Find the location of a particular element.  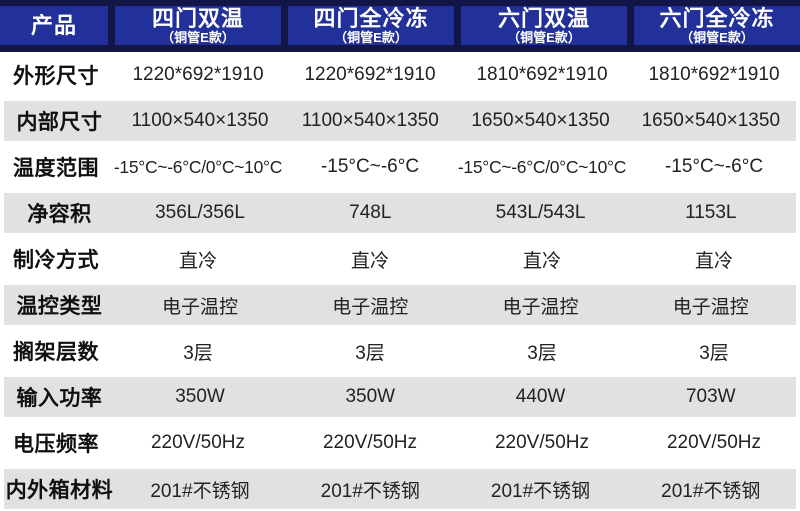

table-row-搁架层数: 搁架层数 3层 3层 3层 3层 is located at coordinates (400, 351).